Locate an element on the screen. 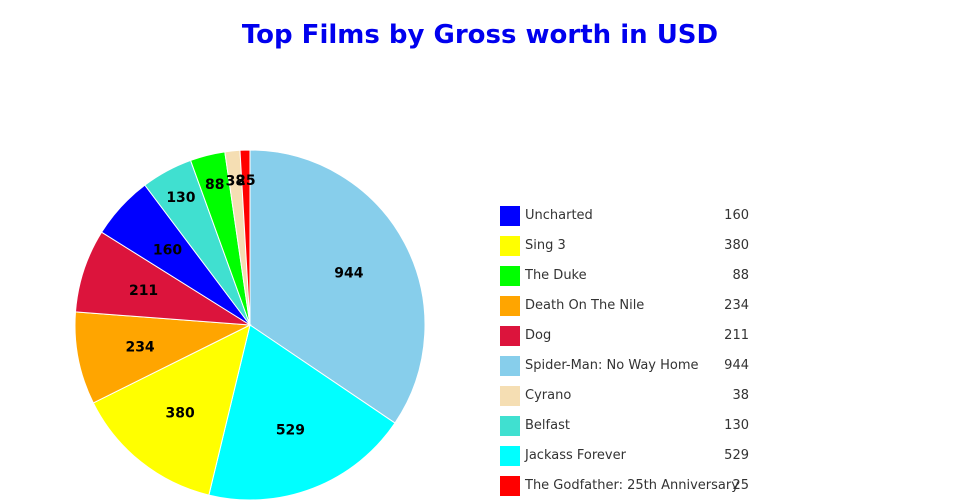 This screenshot has height=501, width=960. legend-label: Death On The Nile is located at coordinates (585, 305).